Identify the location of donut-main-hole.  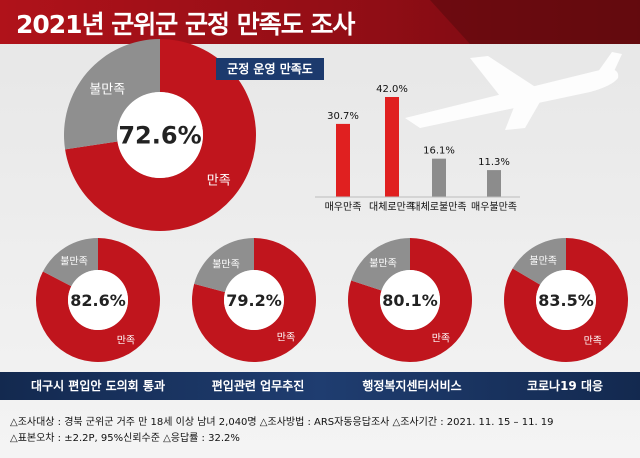
(160, 135).